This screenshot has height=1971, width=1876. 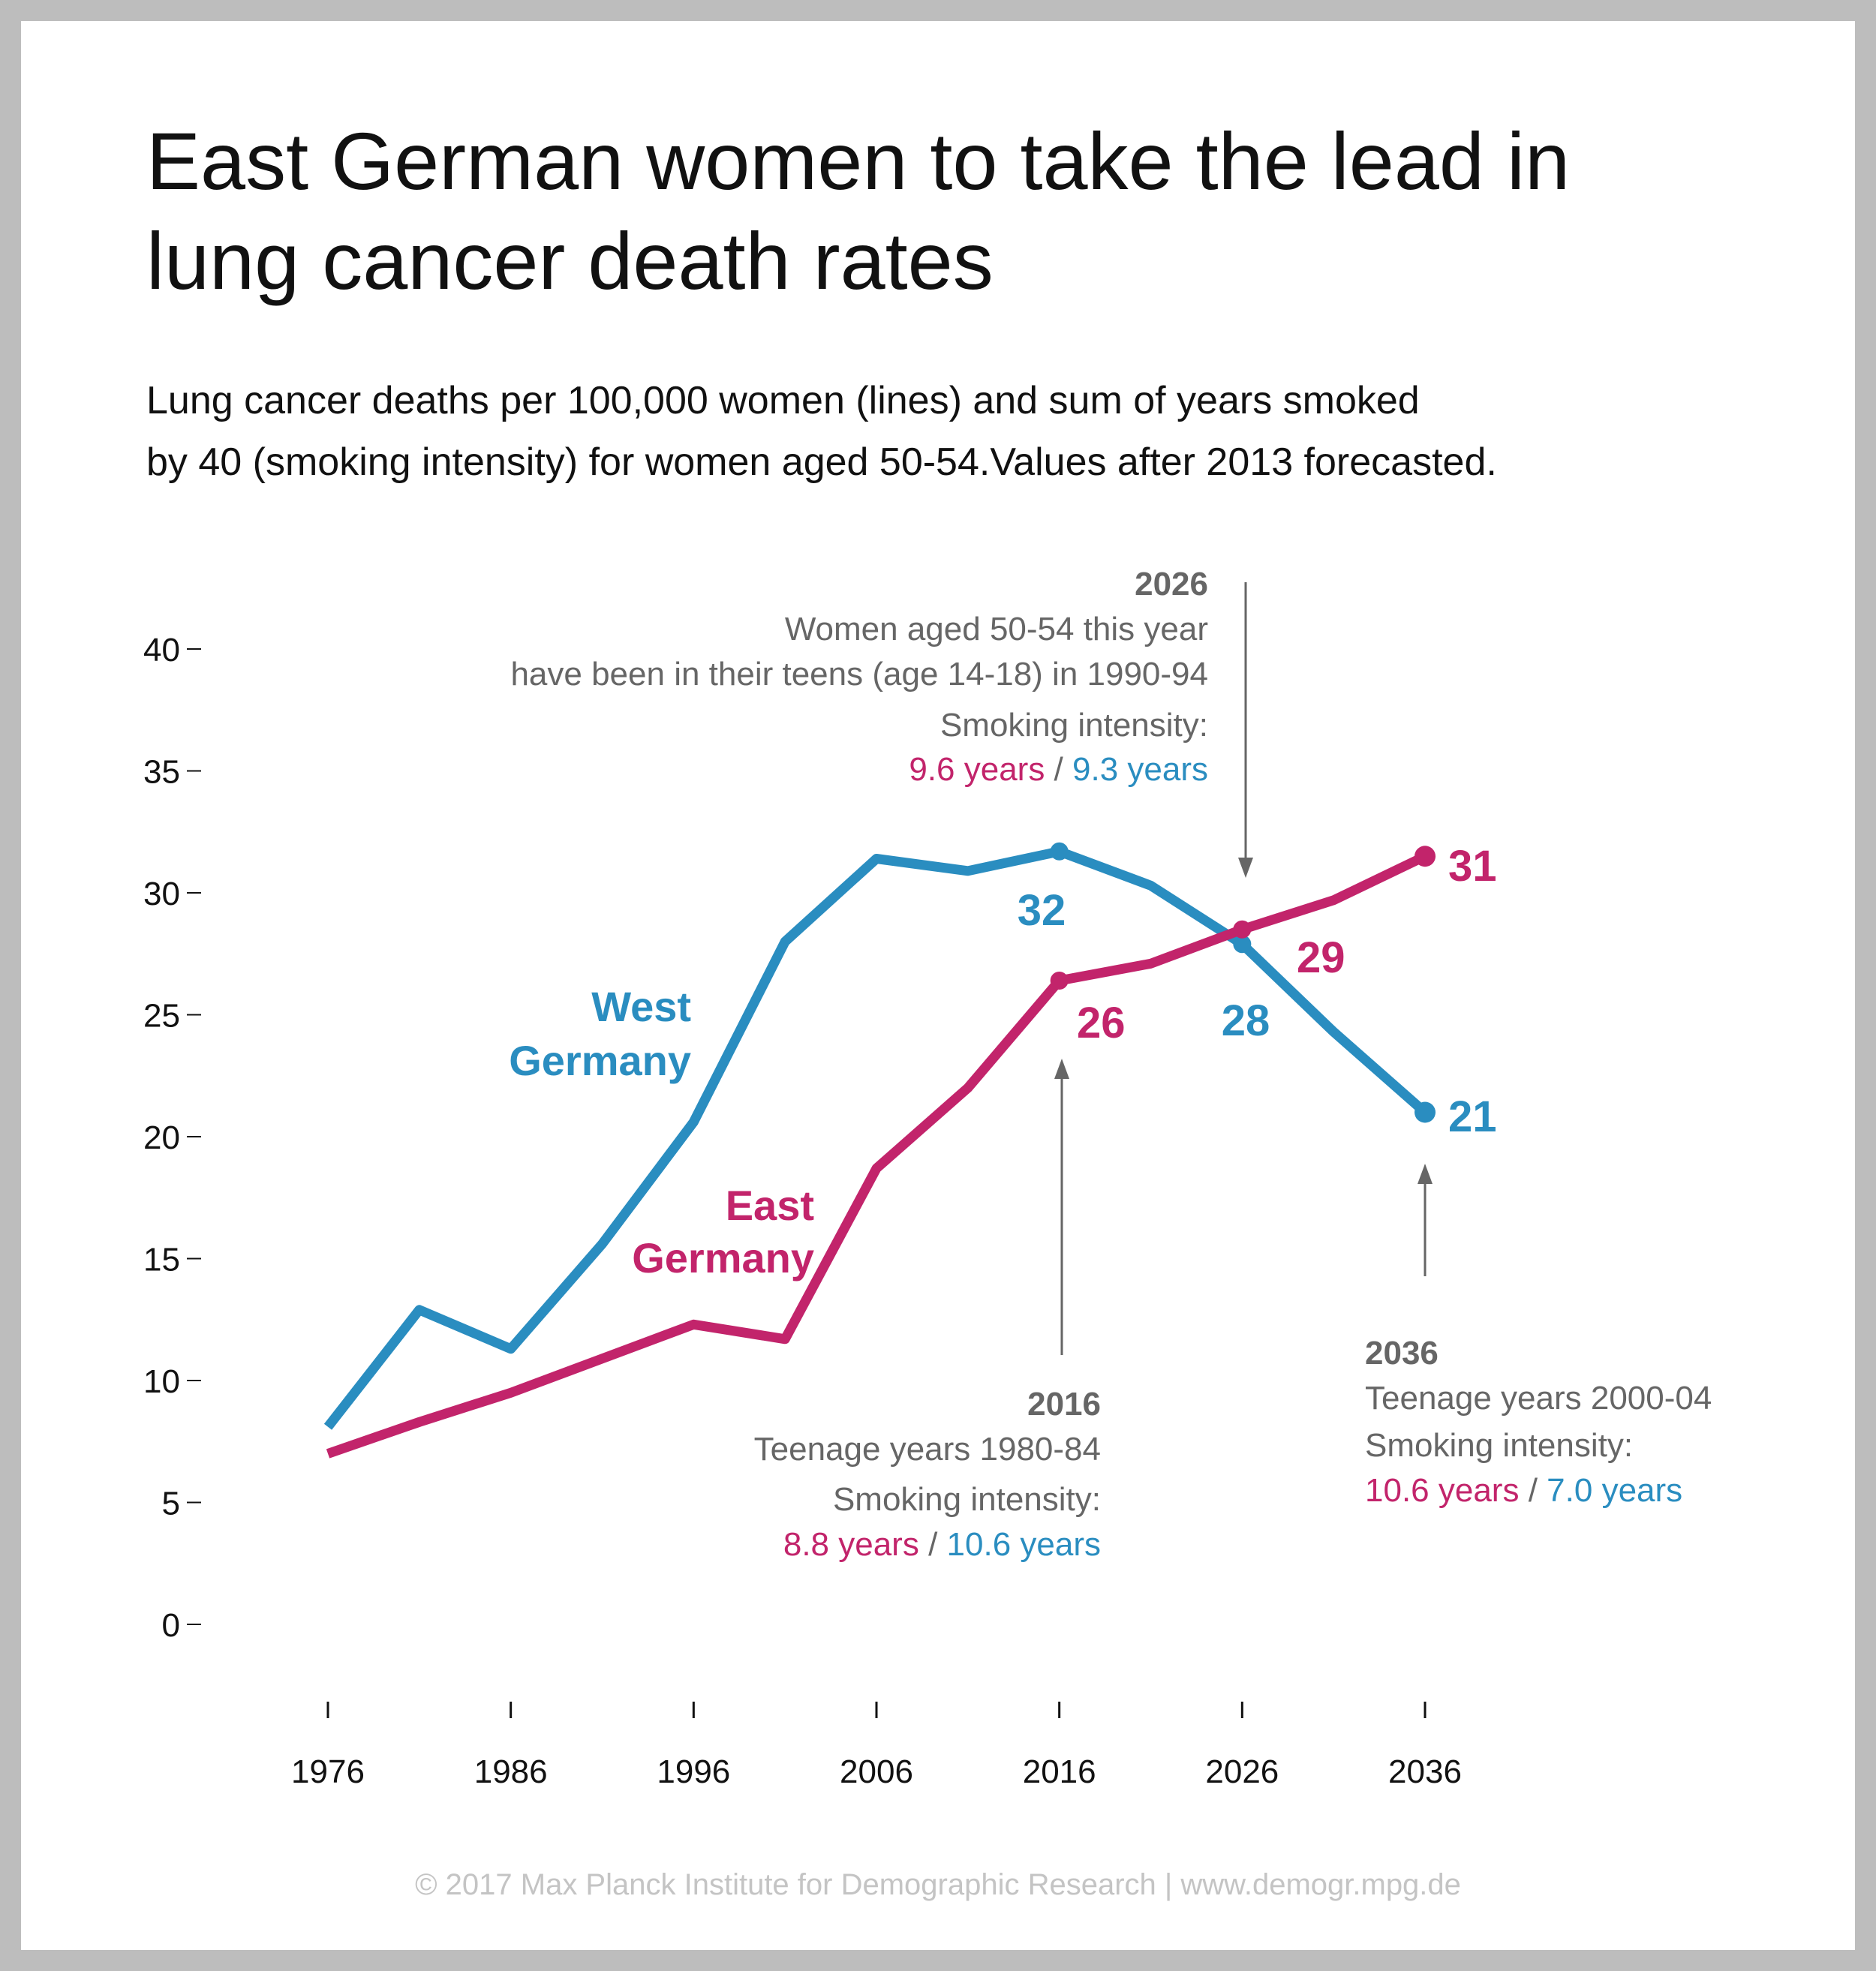 I want to click on annotation-2026-sep-pre, so click(x=1049, y=769).